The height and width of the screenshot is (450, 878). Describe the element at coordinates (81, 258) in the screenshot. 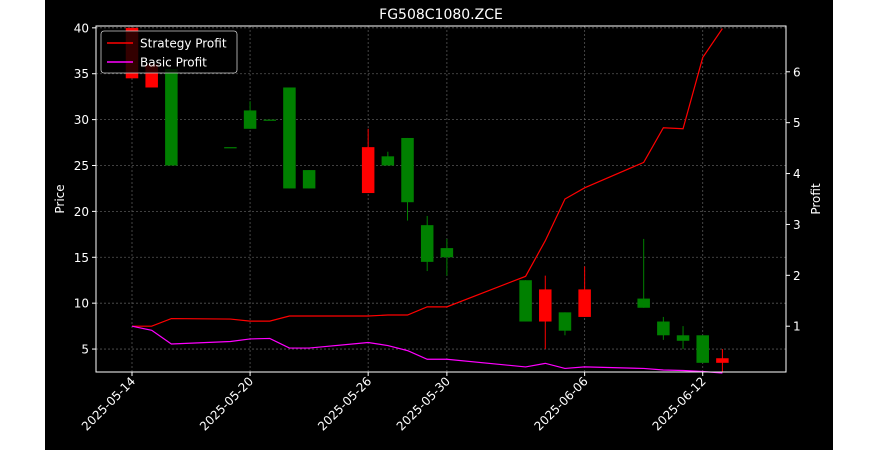

I see `y-left-tick-label: 15` at that location.